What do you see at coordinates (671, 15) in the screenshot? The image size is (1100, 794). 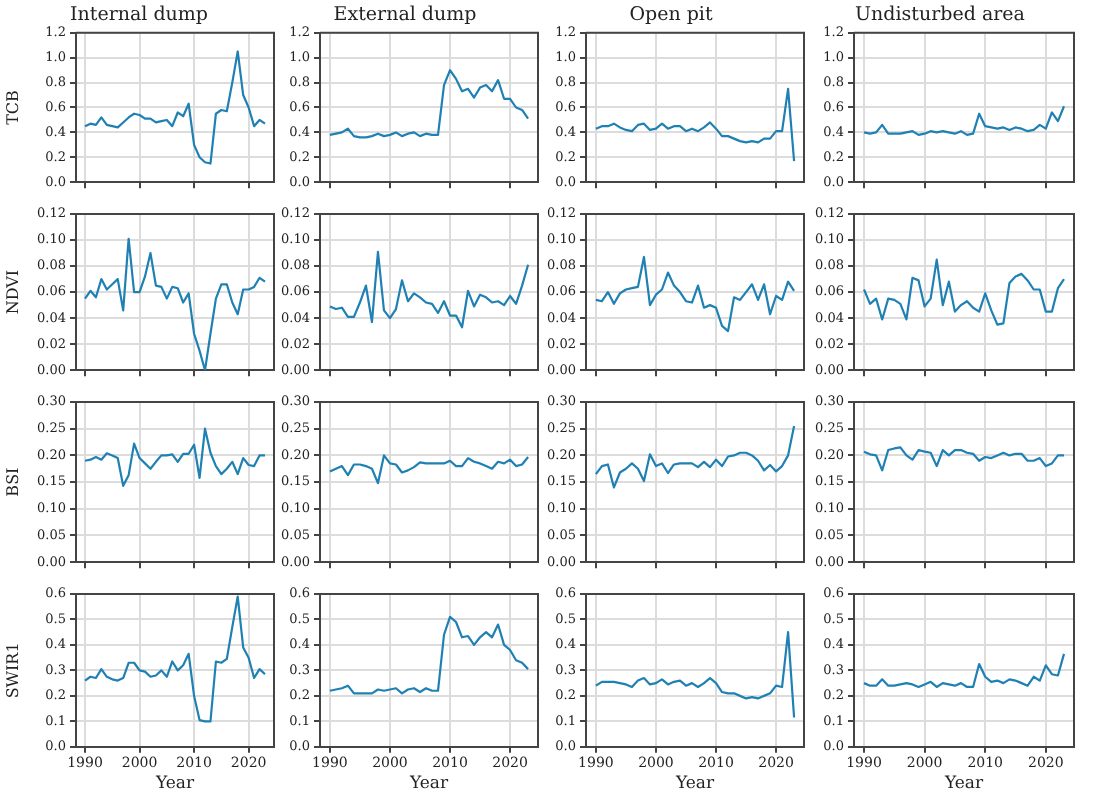 I see `chart-title: Open pit` at bounding box center [671, 15].